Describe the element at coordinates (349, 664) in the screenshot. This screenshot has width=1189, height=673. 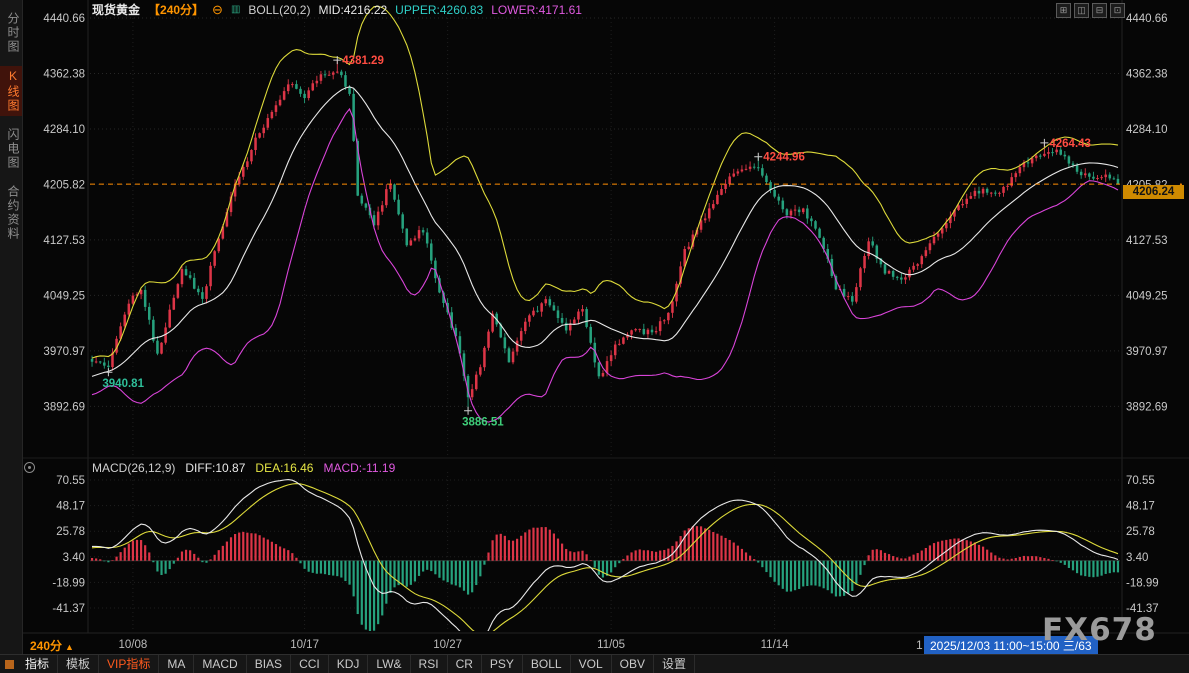
I see `toolbar-button-kdj: KDJ` at that location.